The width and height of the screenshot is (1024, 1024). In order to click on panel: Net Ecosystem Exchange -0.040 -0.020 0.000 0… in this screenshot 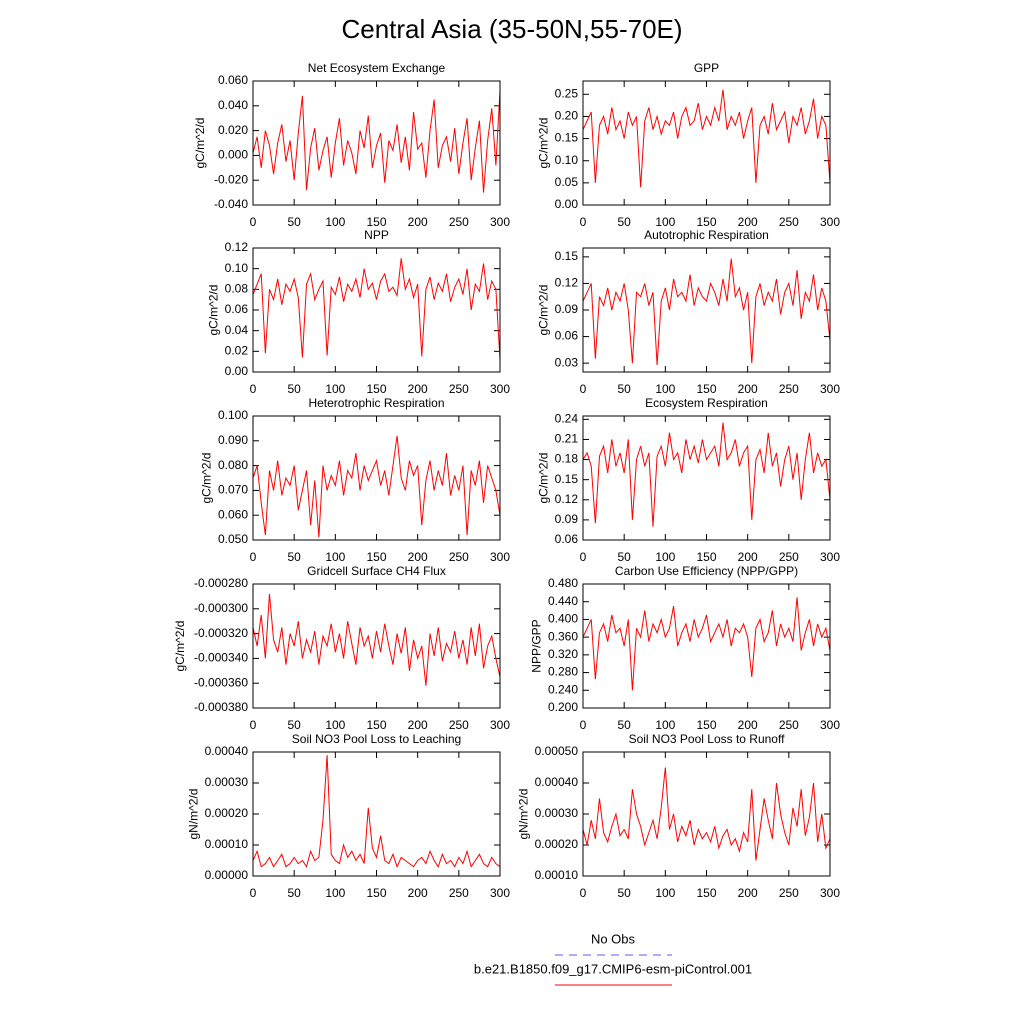, I will do `click(351, 145)`.